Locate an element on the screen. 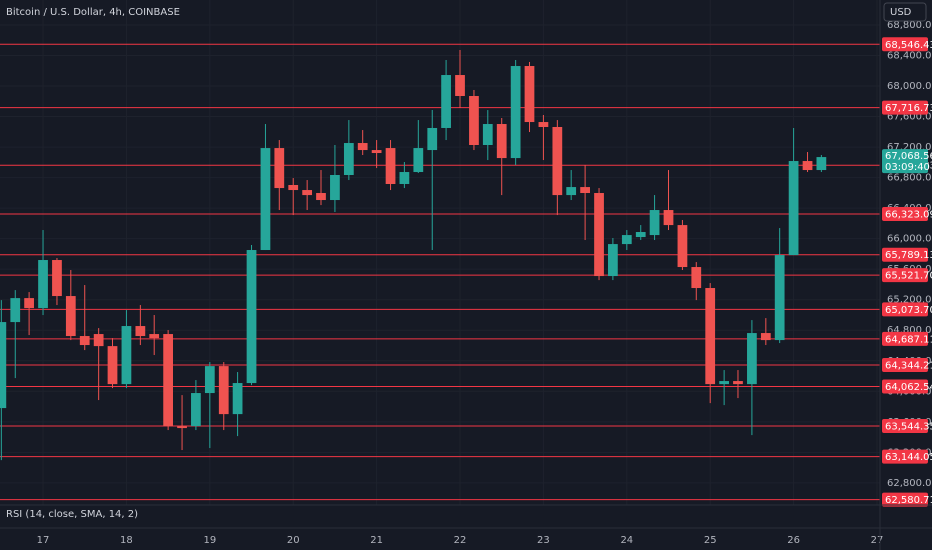 This screenshot has width=932, height=550. y-tick-label: 68,400.00 is located at coordinates (909, 55).